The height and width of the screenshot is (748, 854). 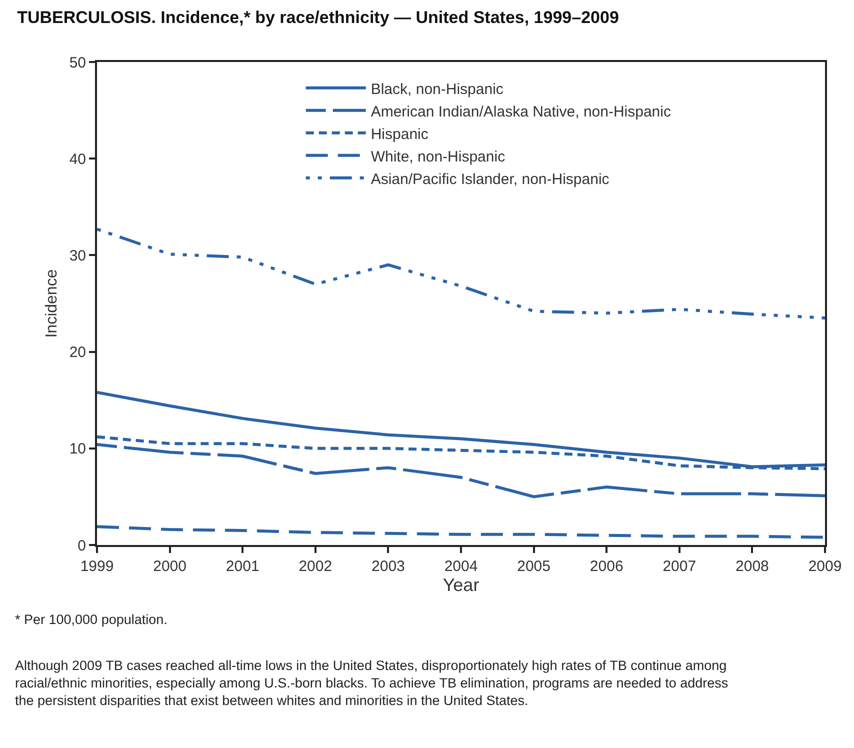 I want to click on y-tick-label: 10, so click(x=77, y=449).